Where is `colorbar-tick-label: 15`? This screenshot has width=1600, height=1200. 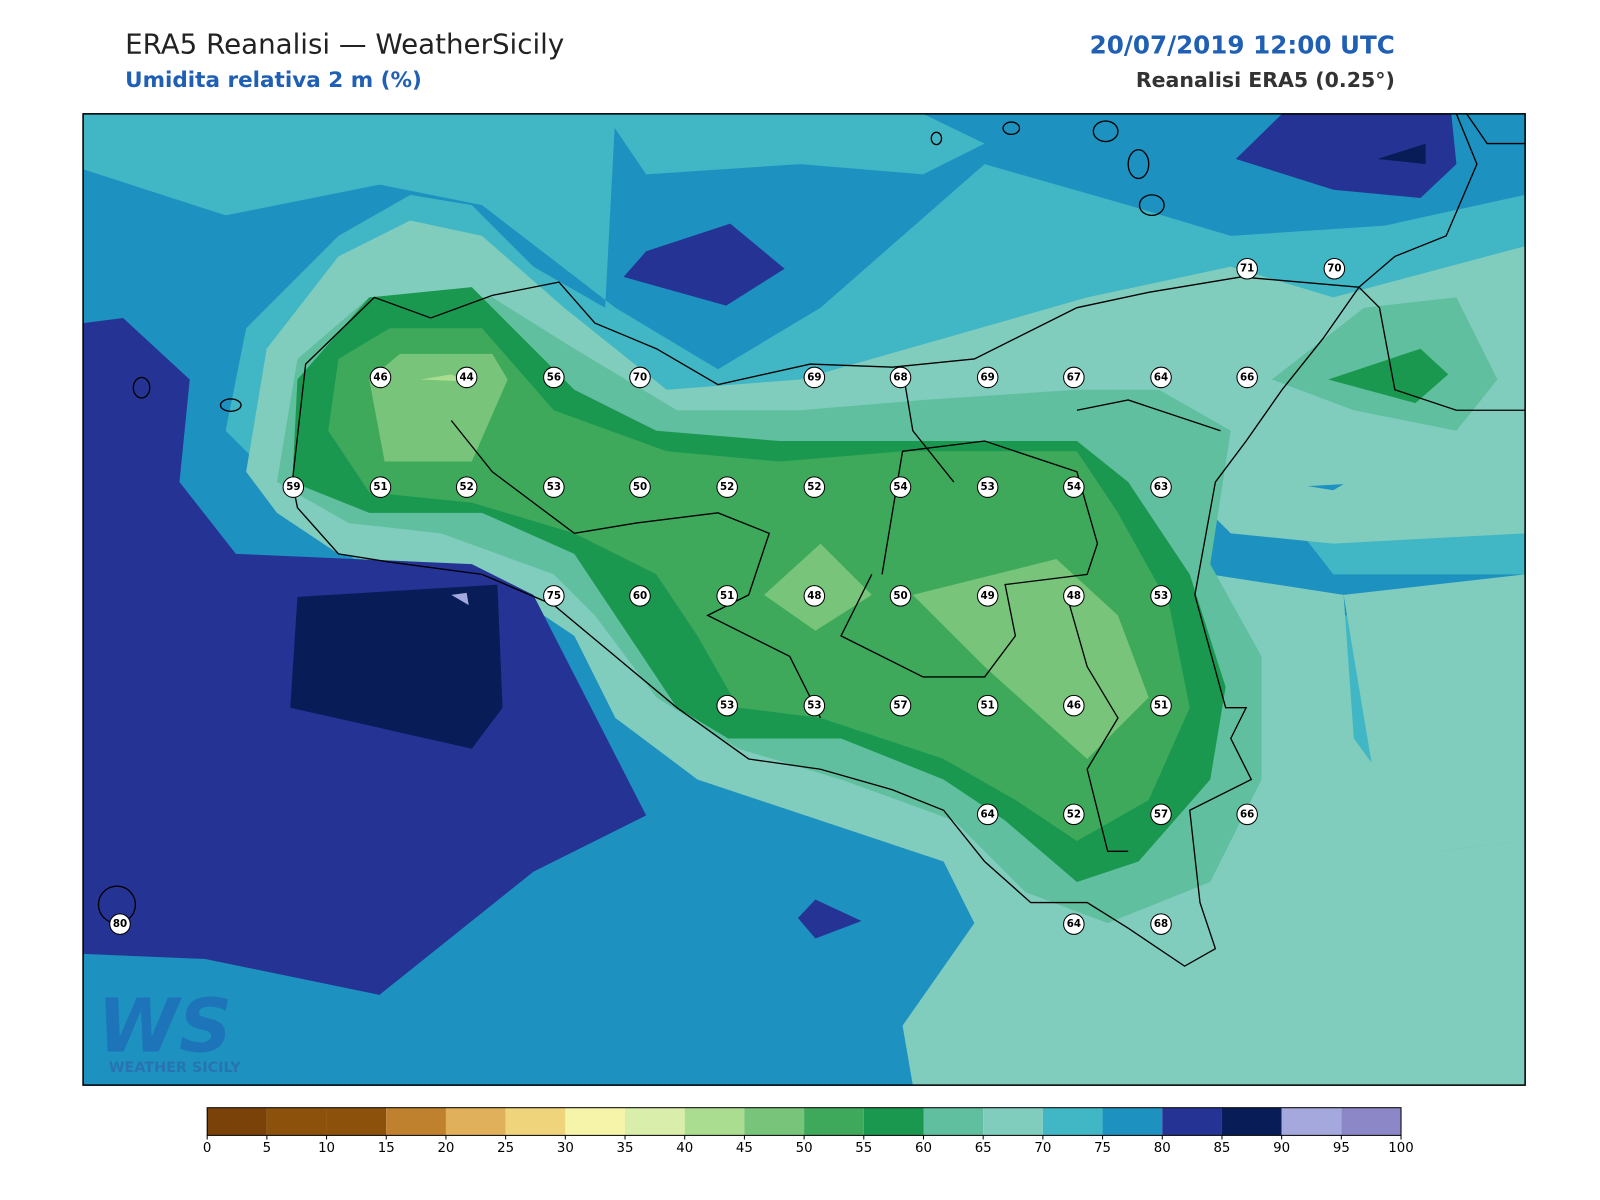
colorbar-tick-label: 15 is located at coordinates (386, 1148).